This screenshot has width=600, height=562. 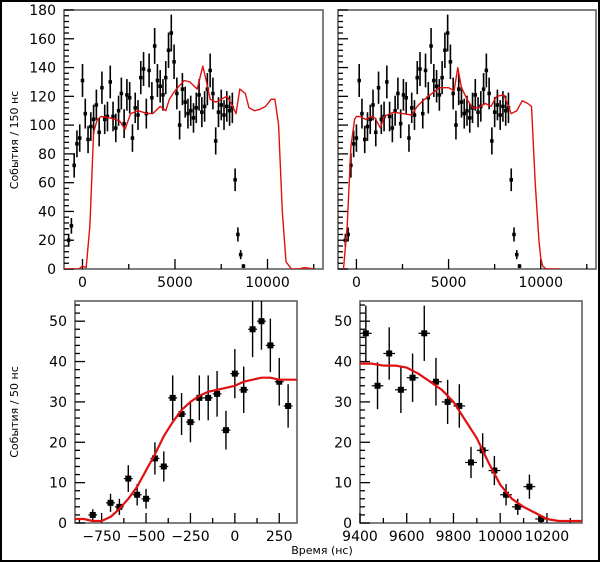 What do you see at coordinates (47, 184) in the screenshot?
I see `y-tick-label: 60` at bounding box center [47, 184].